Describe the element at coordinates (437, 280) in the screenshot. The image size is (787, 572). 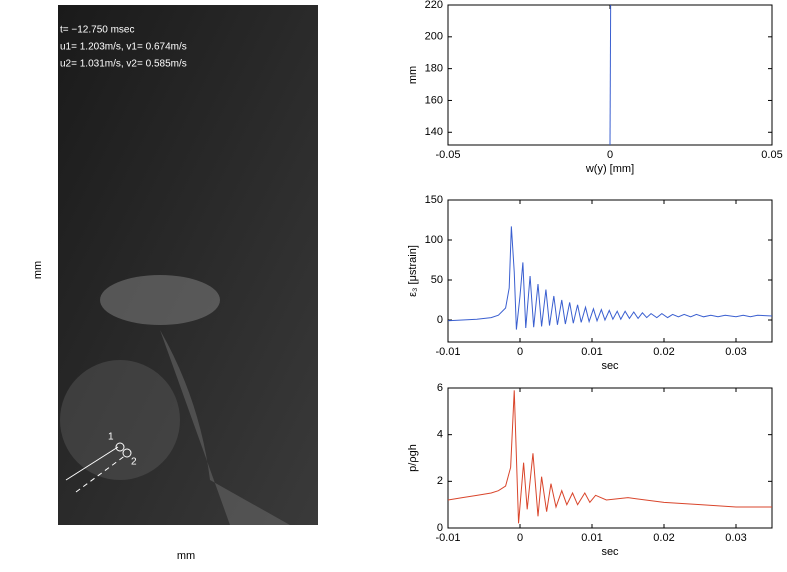
I see `y-tick-label: 50` at that location.